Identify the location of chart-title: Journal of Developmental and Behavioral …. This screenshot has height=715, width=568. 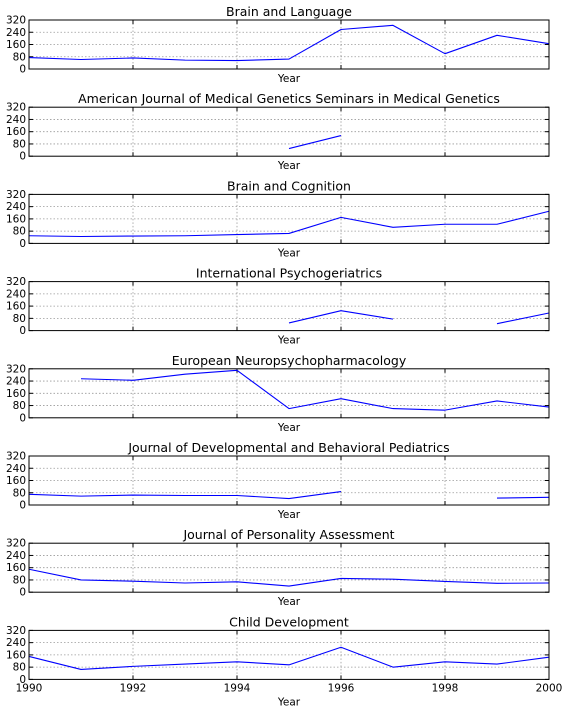
(288, 447).